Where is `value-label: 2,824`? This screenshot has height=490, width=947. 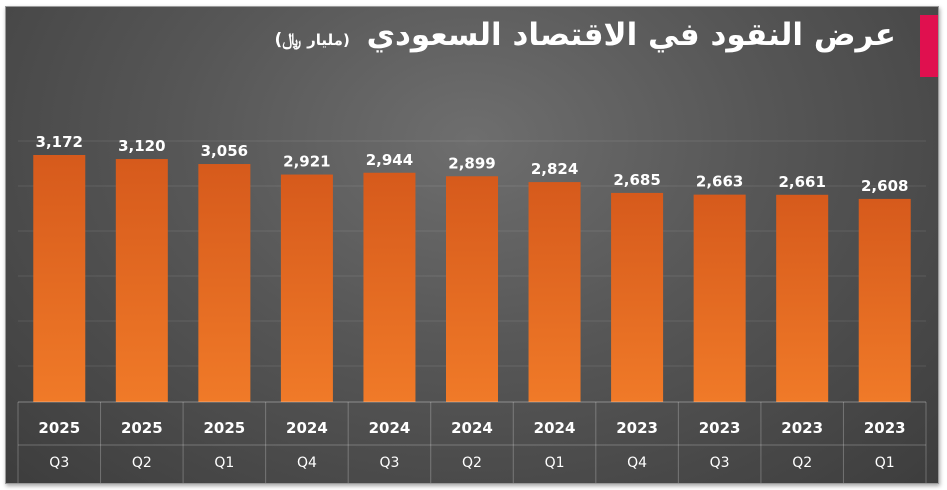 value-label: 2,824 is located at coordinates (554, 169).